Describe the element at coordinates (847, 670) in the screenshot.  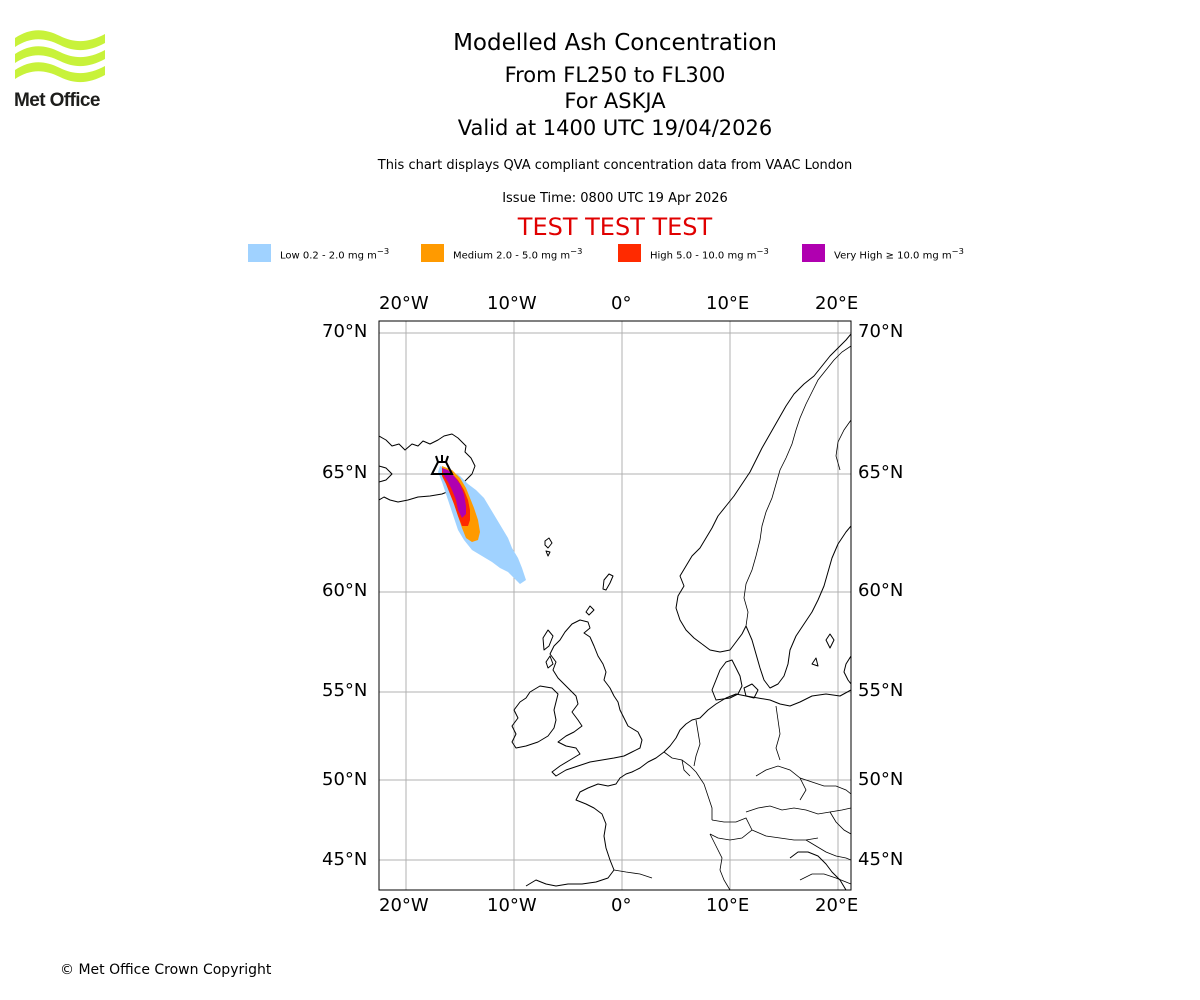
I see `coast-baltic` at that location.